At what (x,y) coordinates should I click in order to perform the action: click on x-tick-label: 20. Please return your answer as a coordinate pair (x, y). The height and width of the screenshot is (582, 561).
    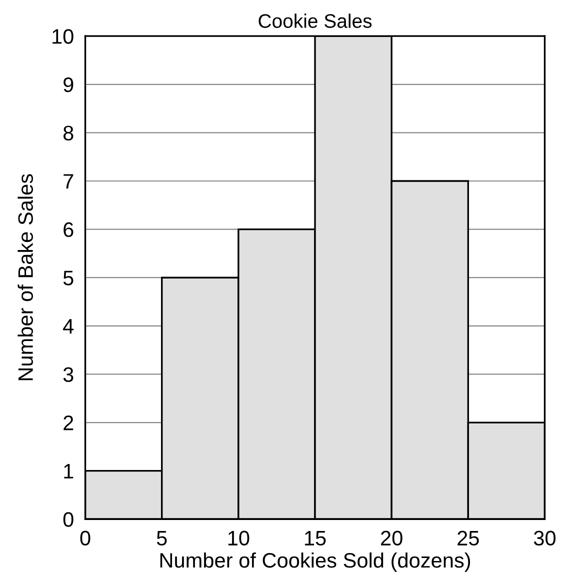
    Looking at the image, I should click on (391, 538).